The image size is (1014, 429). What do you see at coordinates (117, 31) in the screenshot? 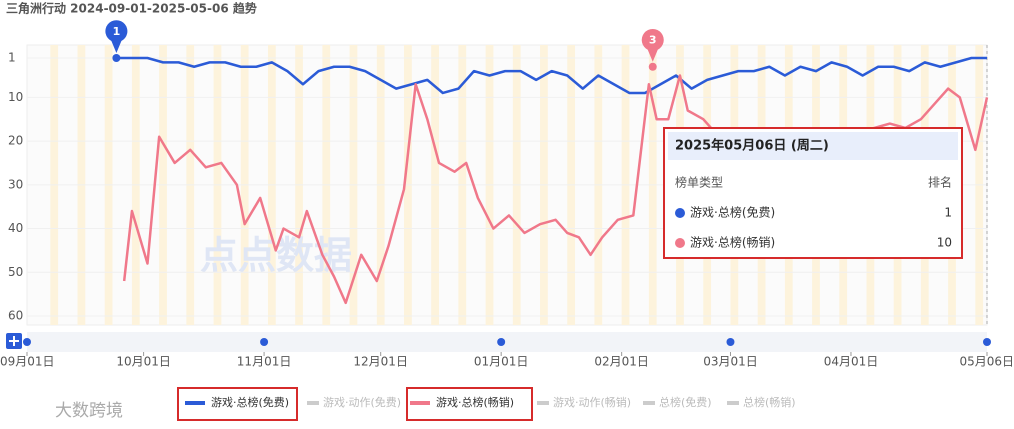
I see `annotation-label: 1` at bounding box center [117, 31].